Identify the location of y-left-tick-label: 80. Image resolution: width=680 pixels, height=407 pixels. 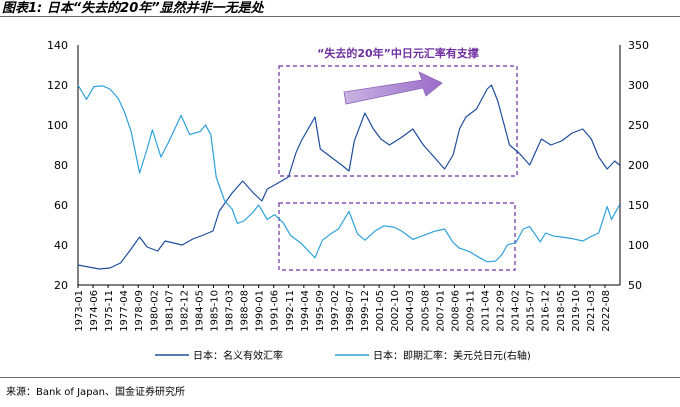
(61, 165).